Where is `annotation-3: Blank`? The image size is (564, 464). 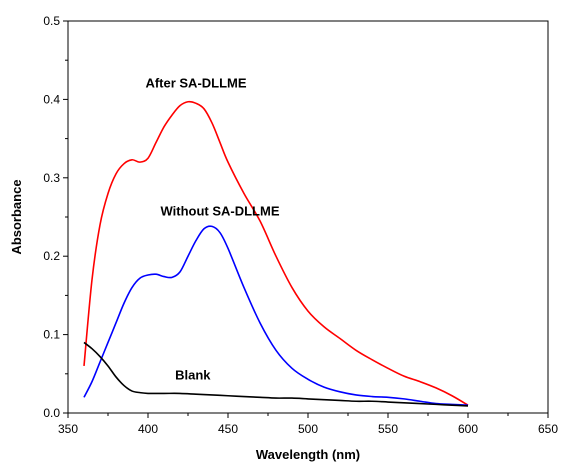 annotation-3: Blank is located at coordinates (193, 374).